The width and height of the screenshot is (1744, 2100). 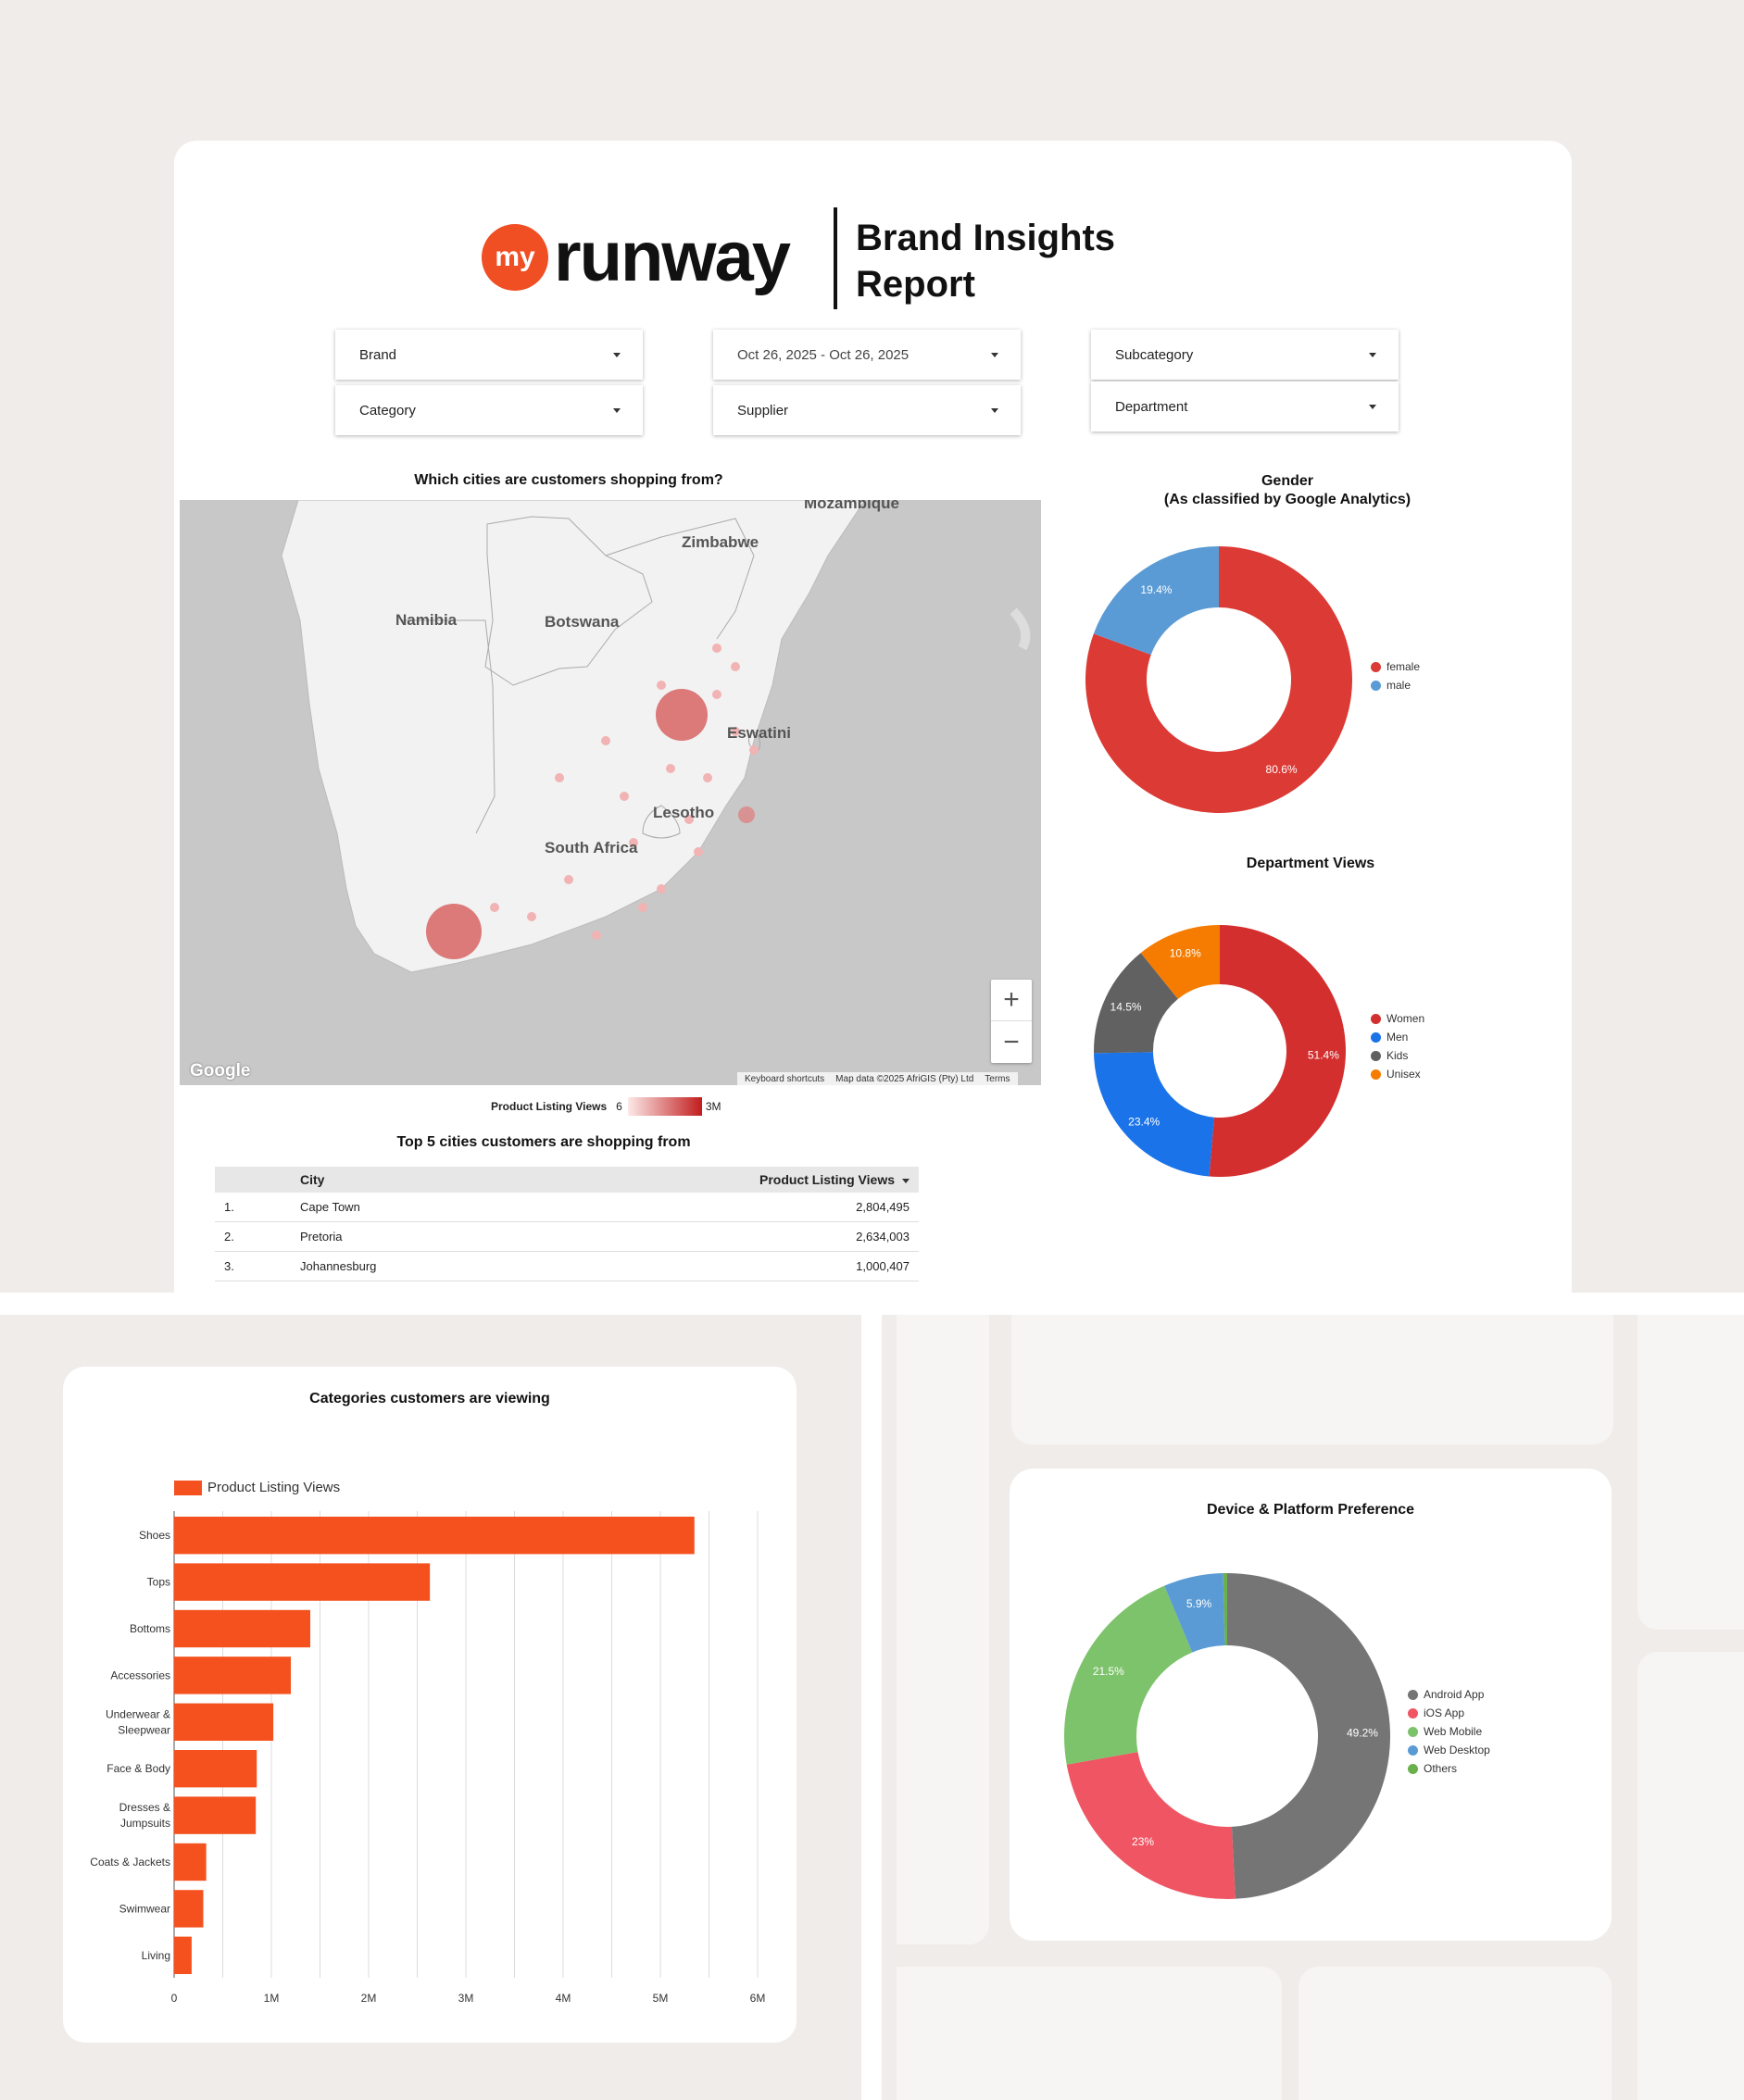 I want to click on legend-item: Kids, so click(x=1397, y=1055).